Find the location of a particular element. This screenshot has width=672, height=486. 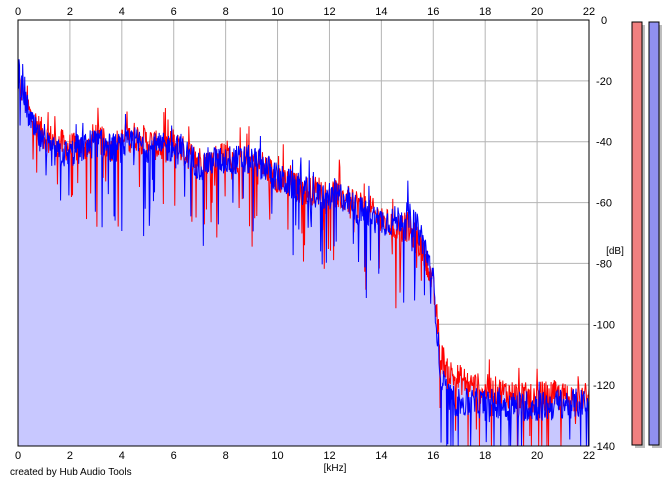

x-axis-label: [kHz] is located at coordinates (335, 468).